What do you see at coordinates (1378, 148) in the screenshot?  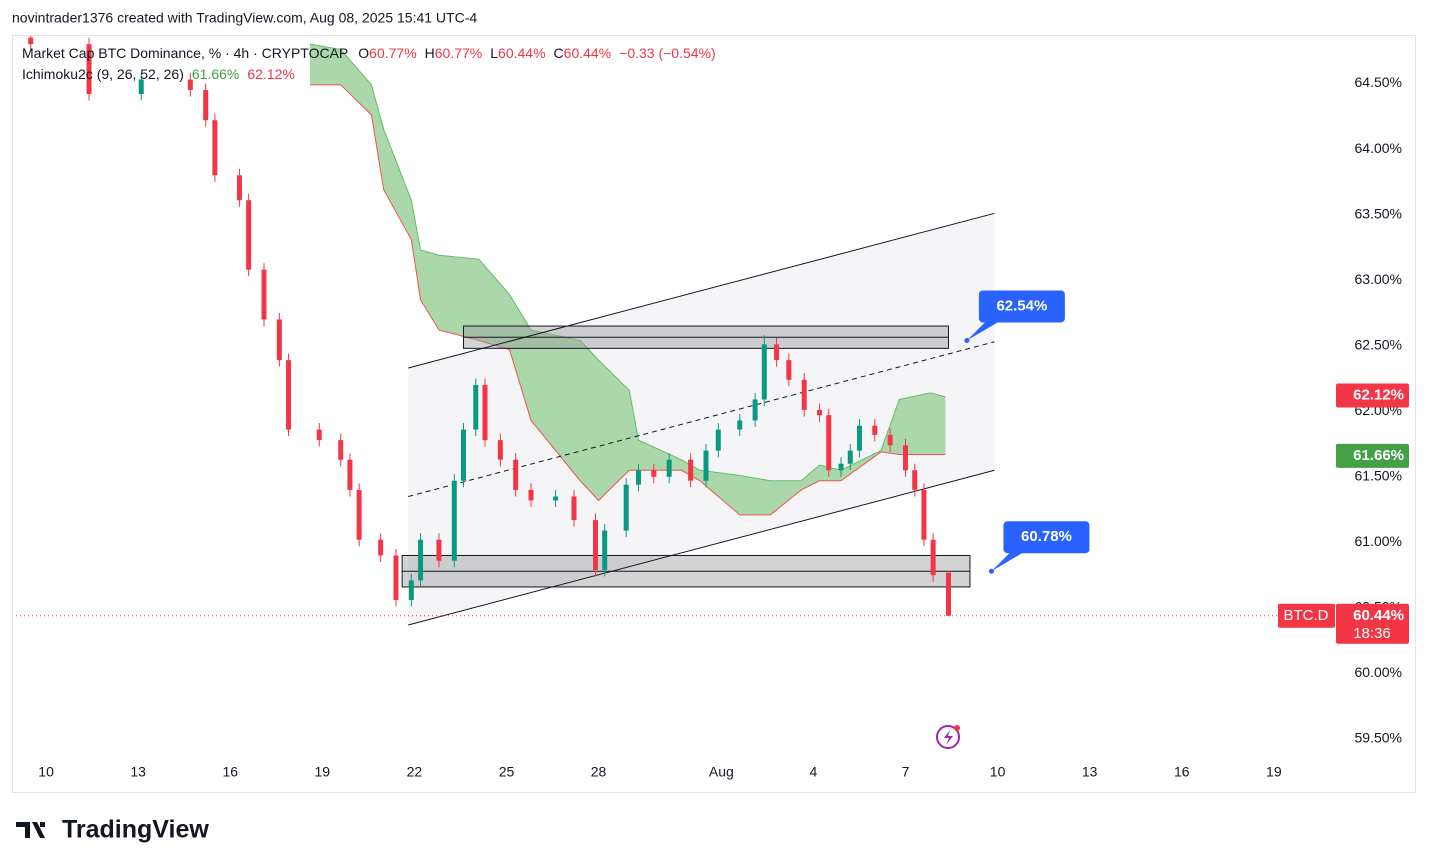 I see `y-tick-label: 64.00%` at bounding box center [1378, 148].